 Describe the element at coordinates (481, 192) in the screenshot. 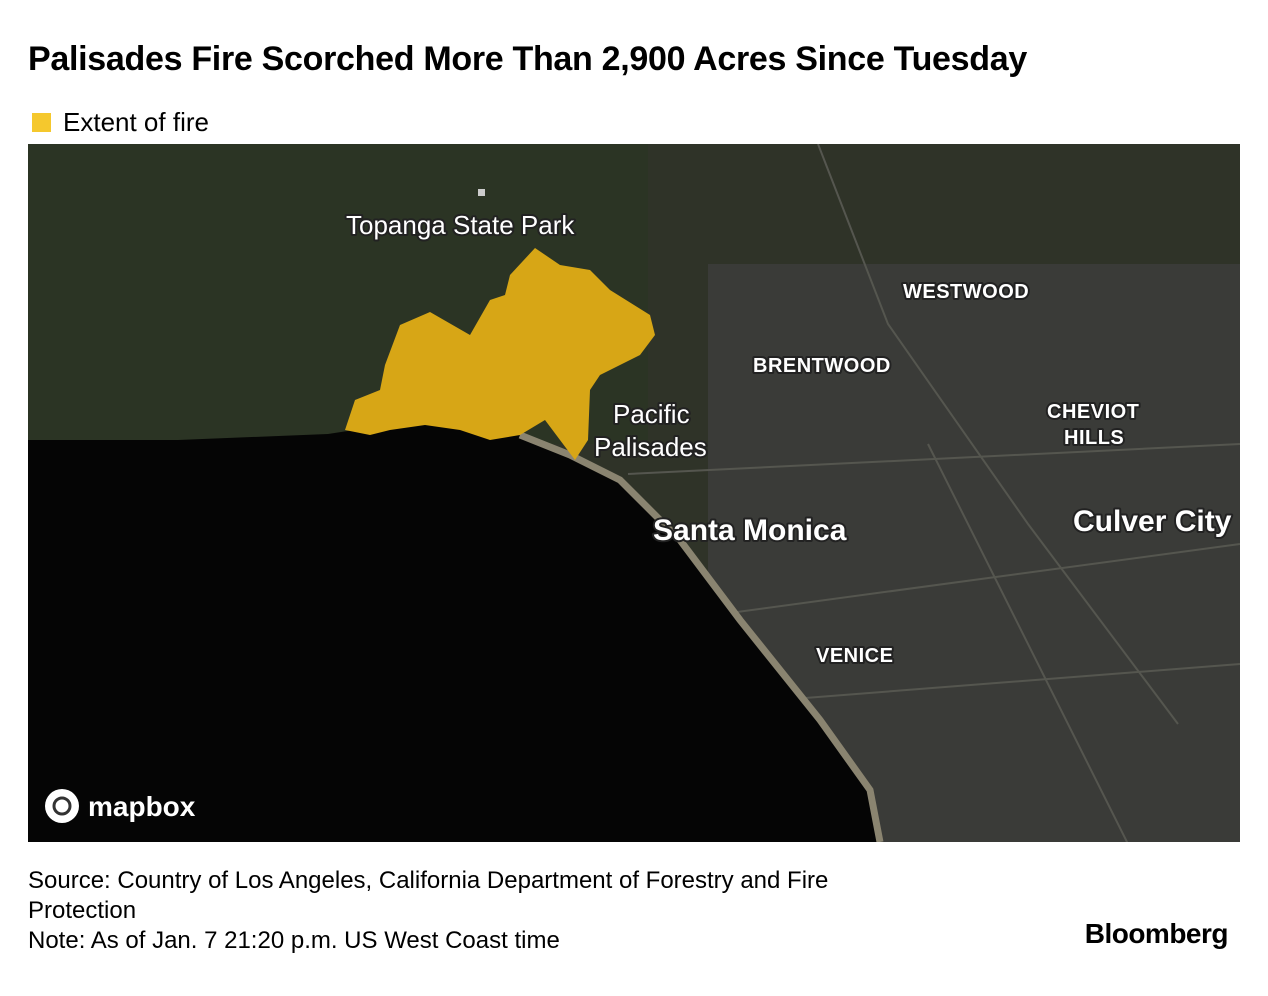

I see `park-marker` at that location.